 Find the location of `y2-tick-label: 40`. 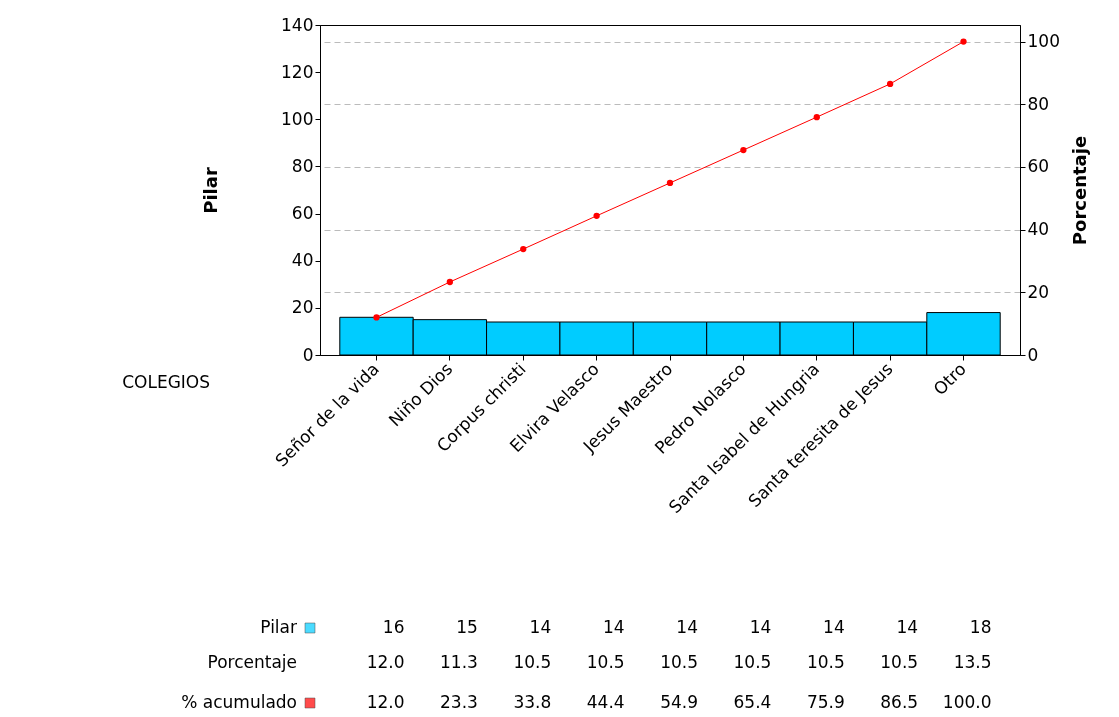

y2-tick-label: 40 is located at coordinates (1038, 229).